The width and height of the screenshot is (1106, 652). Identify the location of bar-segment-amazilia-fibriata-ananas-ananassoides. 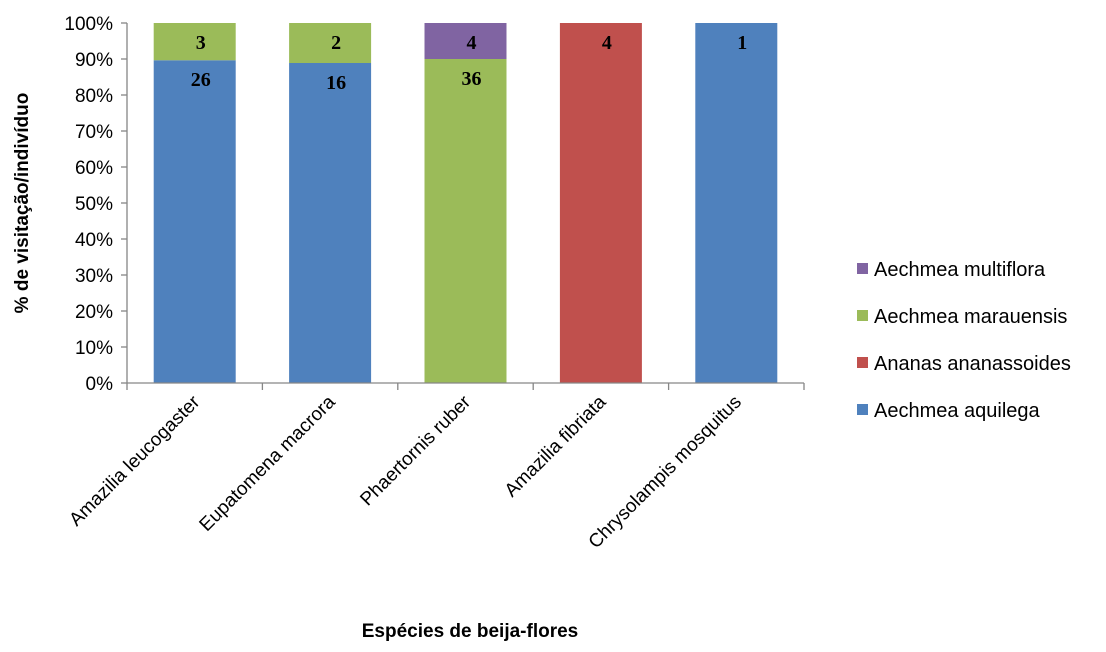
(600, 203).